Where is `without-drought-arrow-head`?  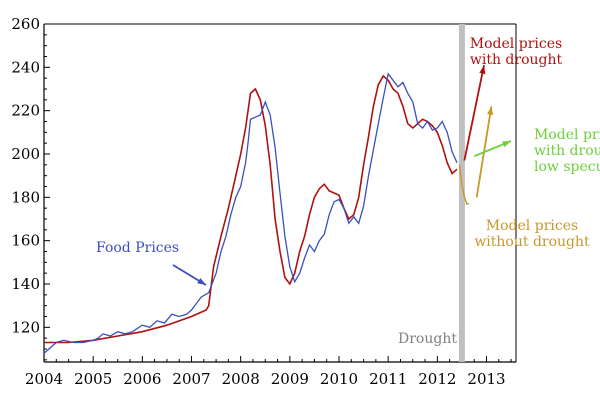 without-drought-arrow-head is located at coordinates (490, 111).